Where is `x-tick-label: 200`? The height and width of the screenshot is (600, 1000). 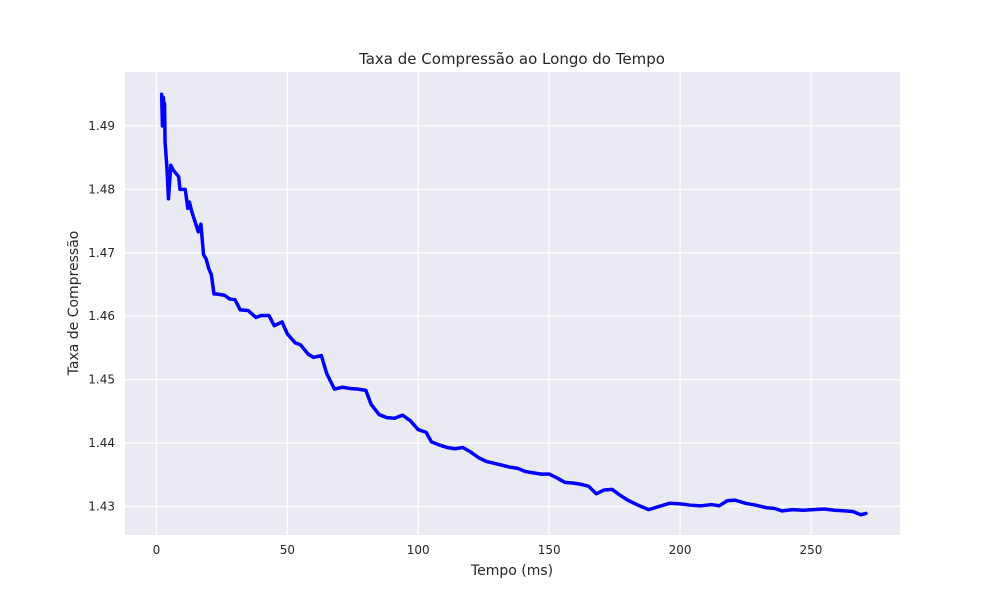
x-tick-label: 200 is located at coordinates (680, 550).